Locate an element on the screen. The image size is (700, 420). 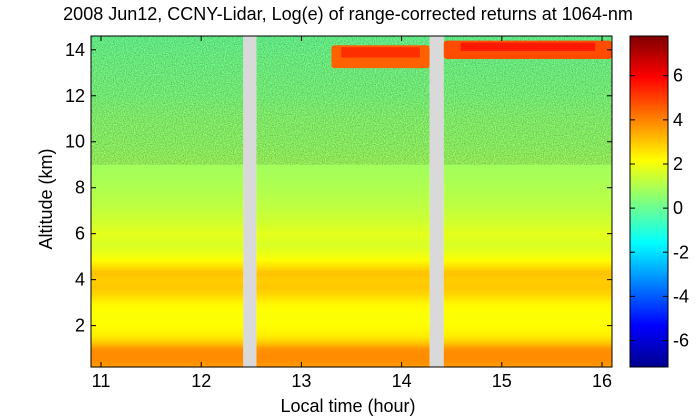
x-tick-label: 15 is located at coordinates (502, 381).